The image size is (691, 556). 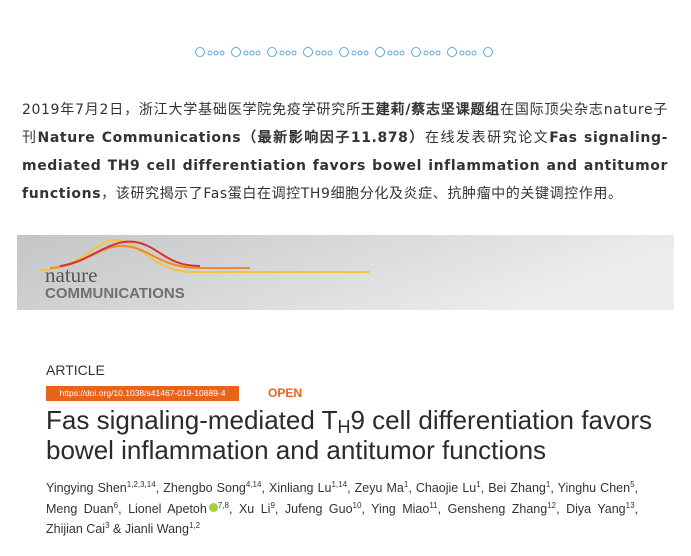 What do you see at coordinates (71, 275) in the screenshot?
I see `brand-top: nature` at bounding box center [71, 275].